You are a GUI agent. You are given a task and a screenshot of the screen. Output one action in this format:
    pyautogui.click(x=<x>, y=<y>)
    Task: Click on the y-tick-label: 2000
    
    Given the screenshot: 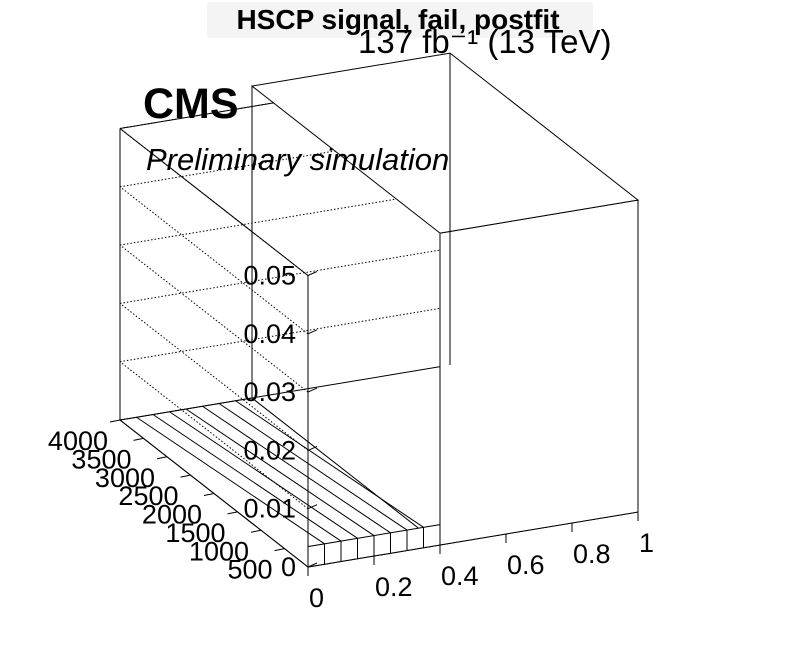 What is the action you would take?
    pyautogui.click(x=172, y=515)
    